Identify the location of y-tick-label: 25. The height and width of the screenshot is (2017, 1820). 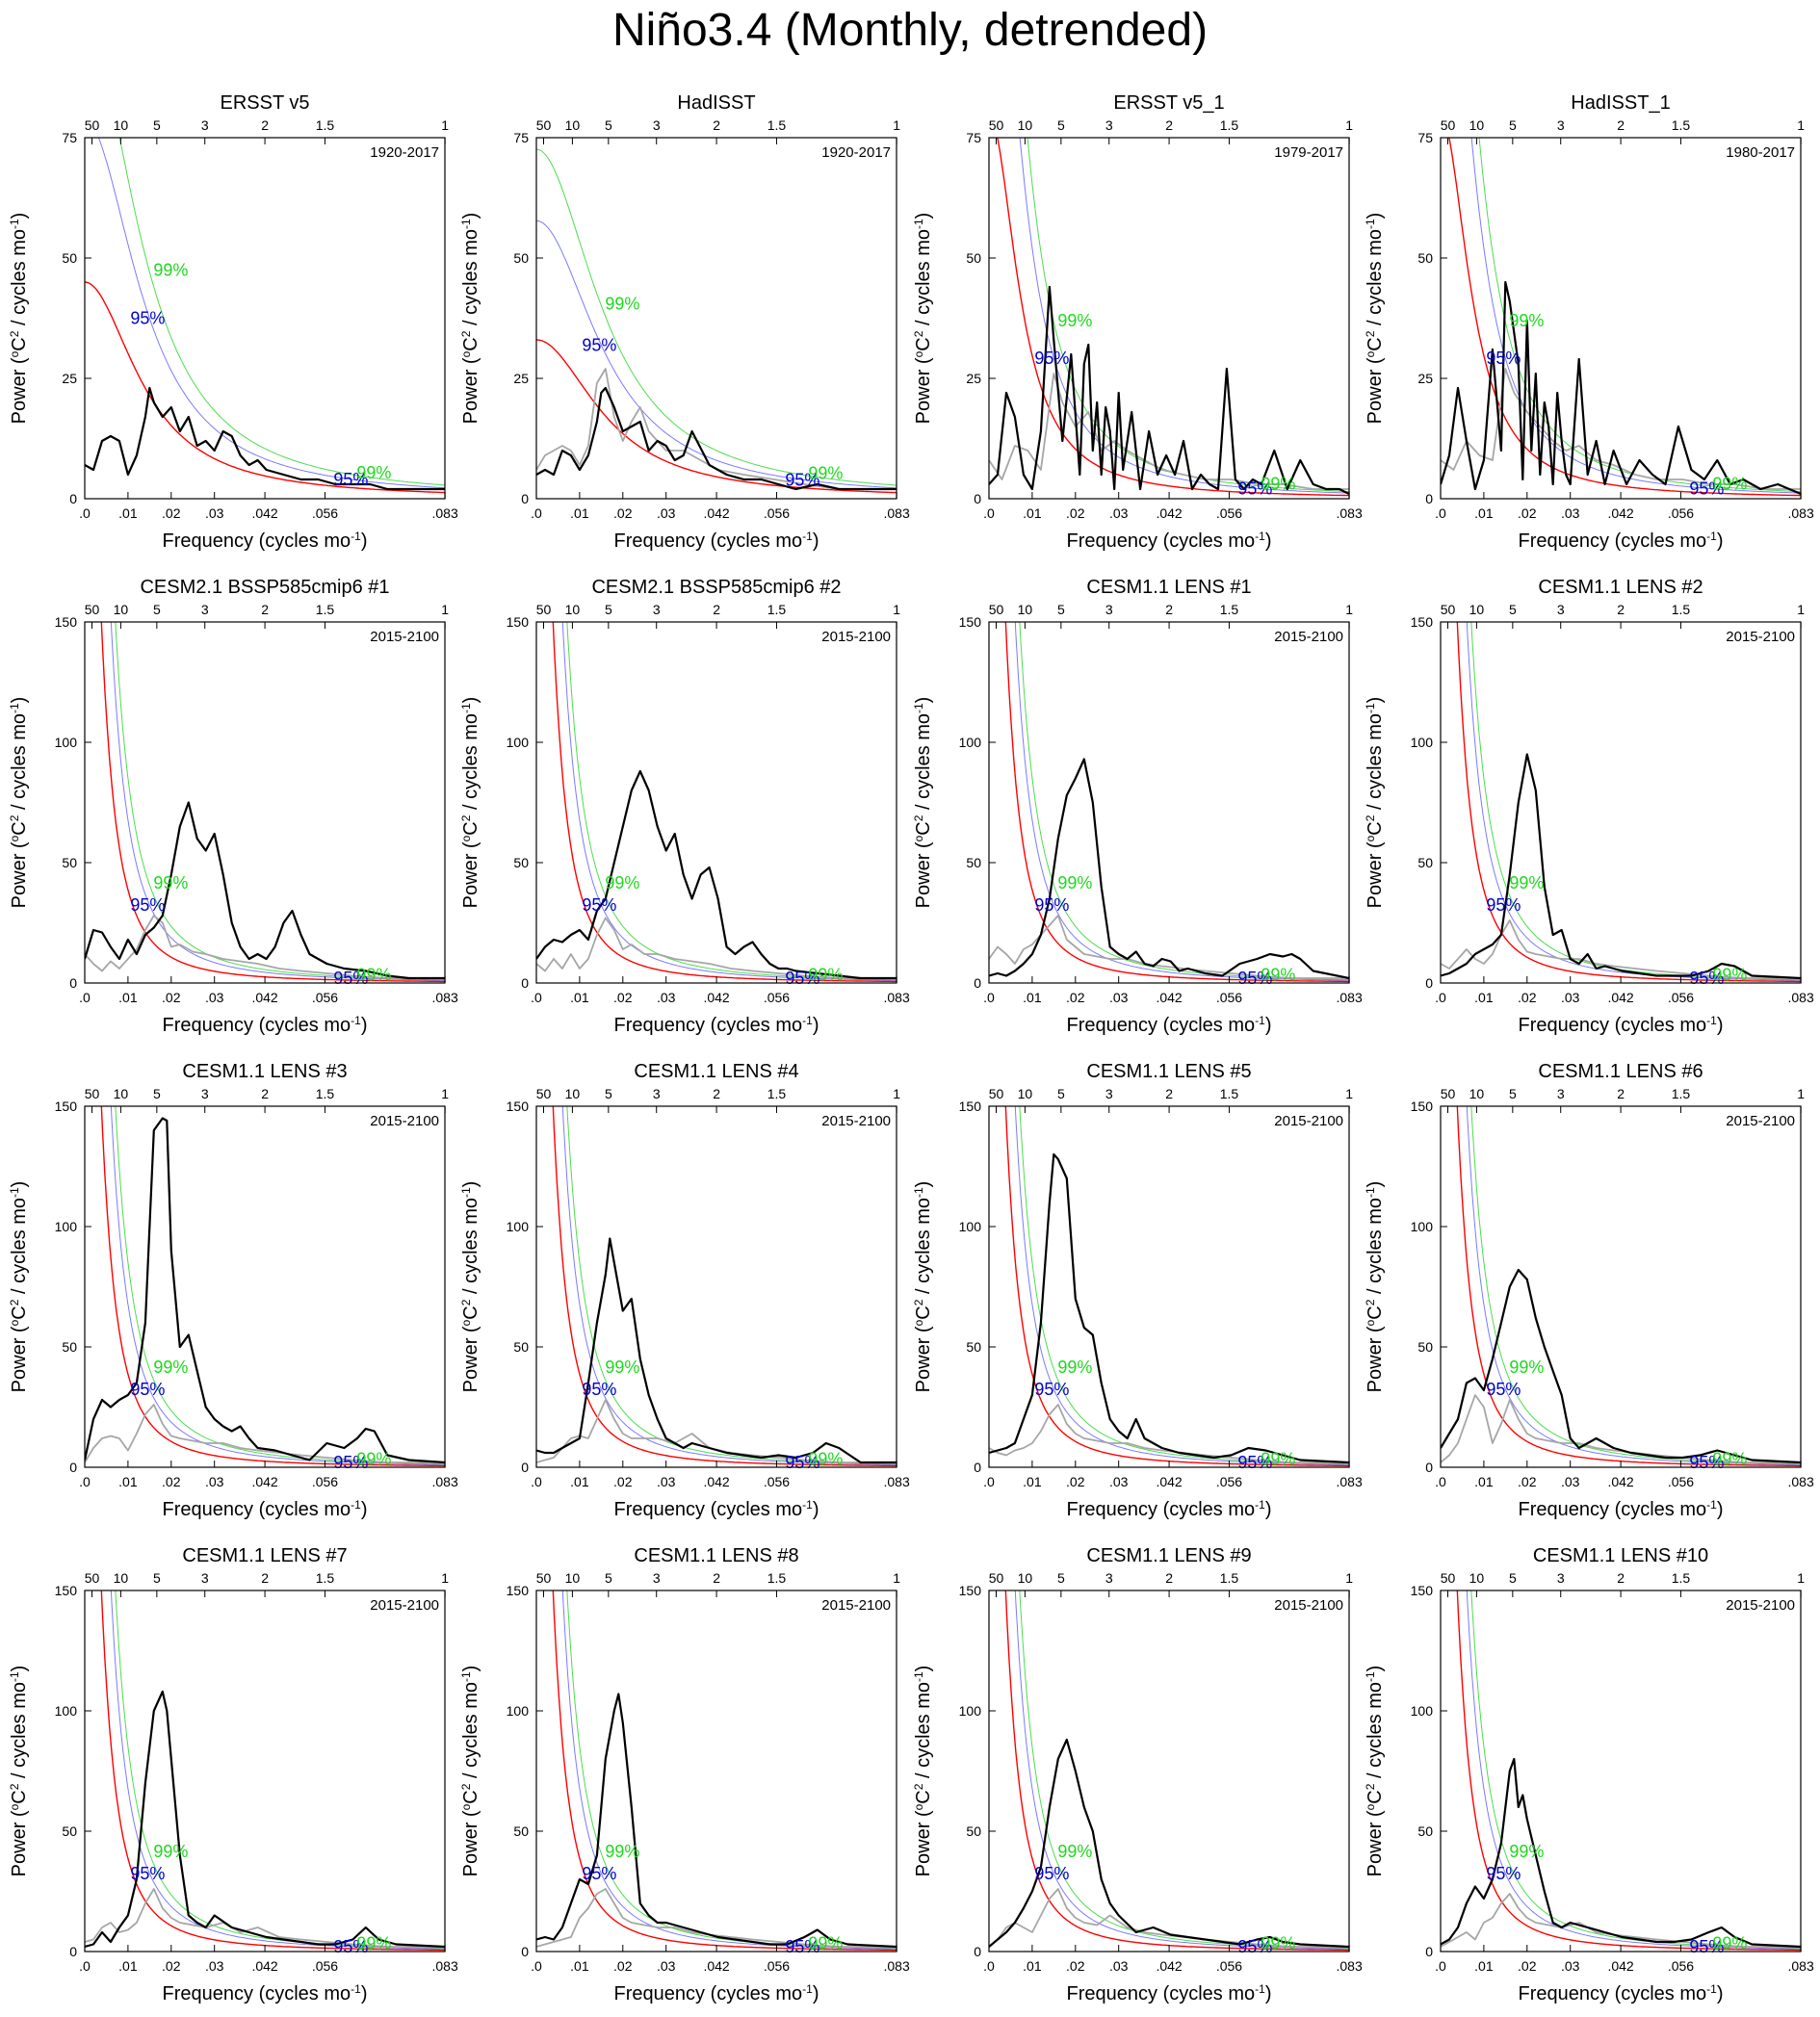
(973, 379).